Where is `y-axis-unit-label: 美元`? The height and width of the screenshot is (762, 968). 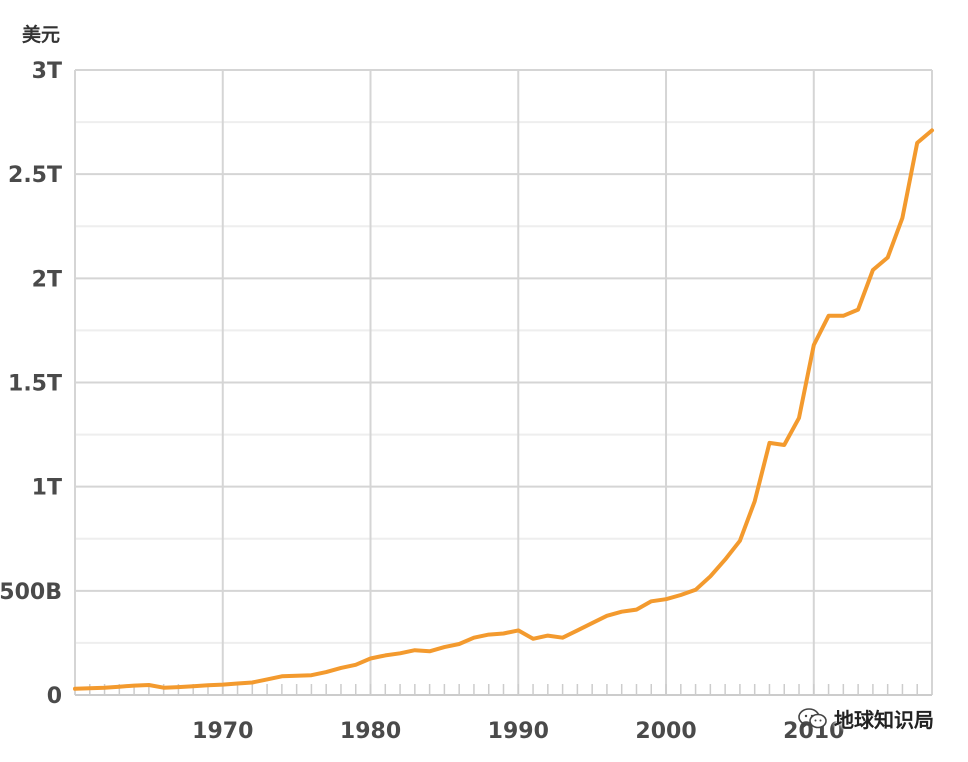 y-axis-unit-label: 美元 is located at coordinates (41, 34).